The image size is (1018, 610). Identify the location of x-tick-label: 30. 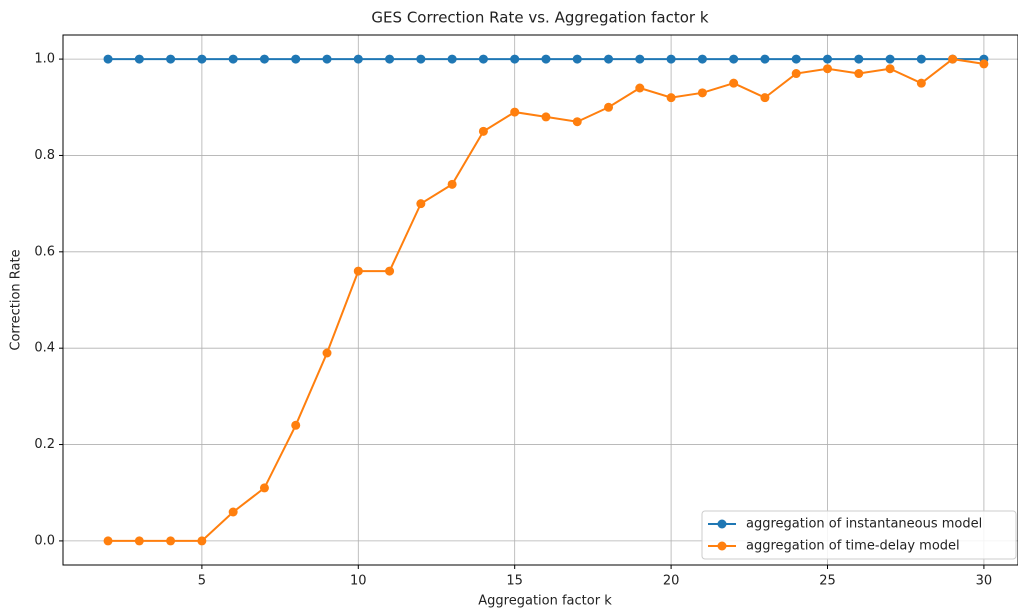
(984, 581).